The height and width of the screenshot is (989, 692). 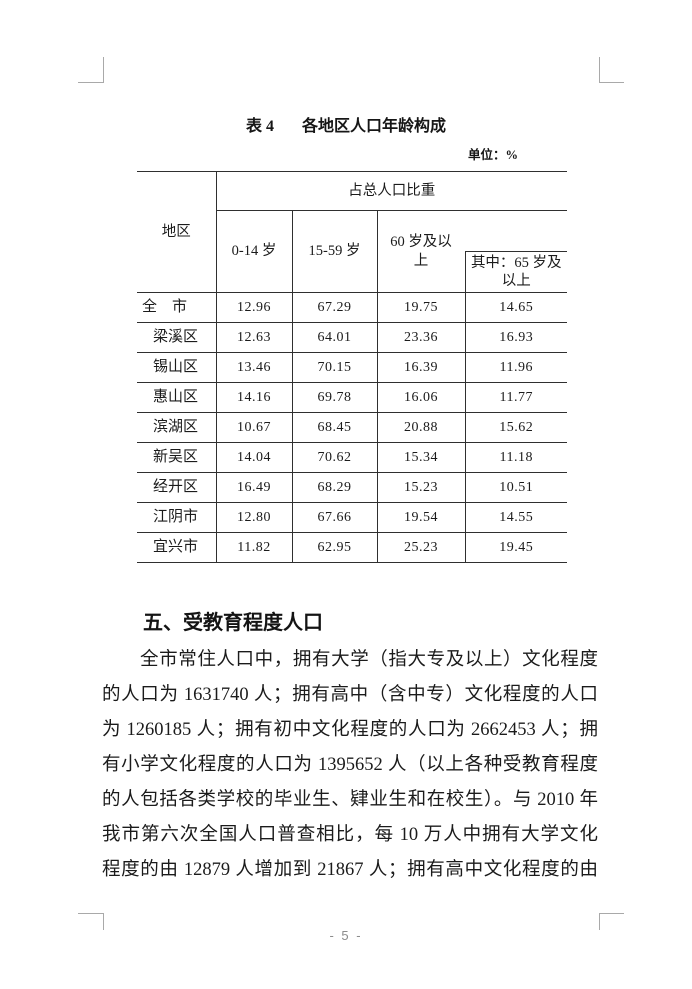 What do you see at coordinates (254, 487) in the screenshot?
I see `value-cell-0-14: 16.49` at bounding box center [254, 487].